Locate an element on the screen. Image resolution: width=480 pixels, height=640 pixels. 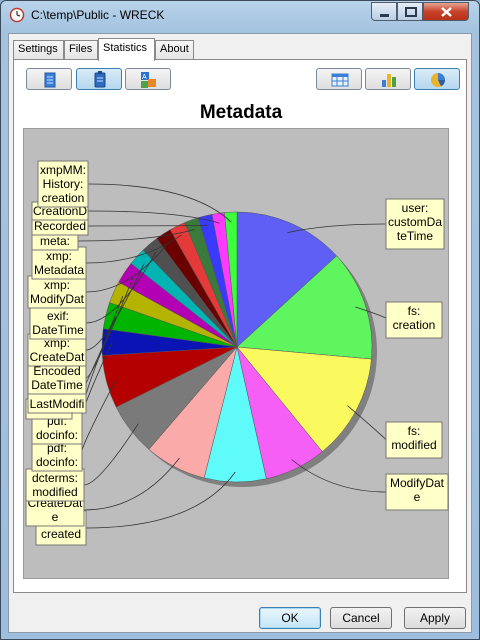
tab-label: Files is located at coordinates (81, 49).